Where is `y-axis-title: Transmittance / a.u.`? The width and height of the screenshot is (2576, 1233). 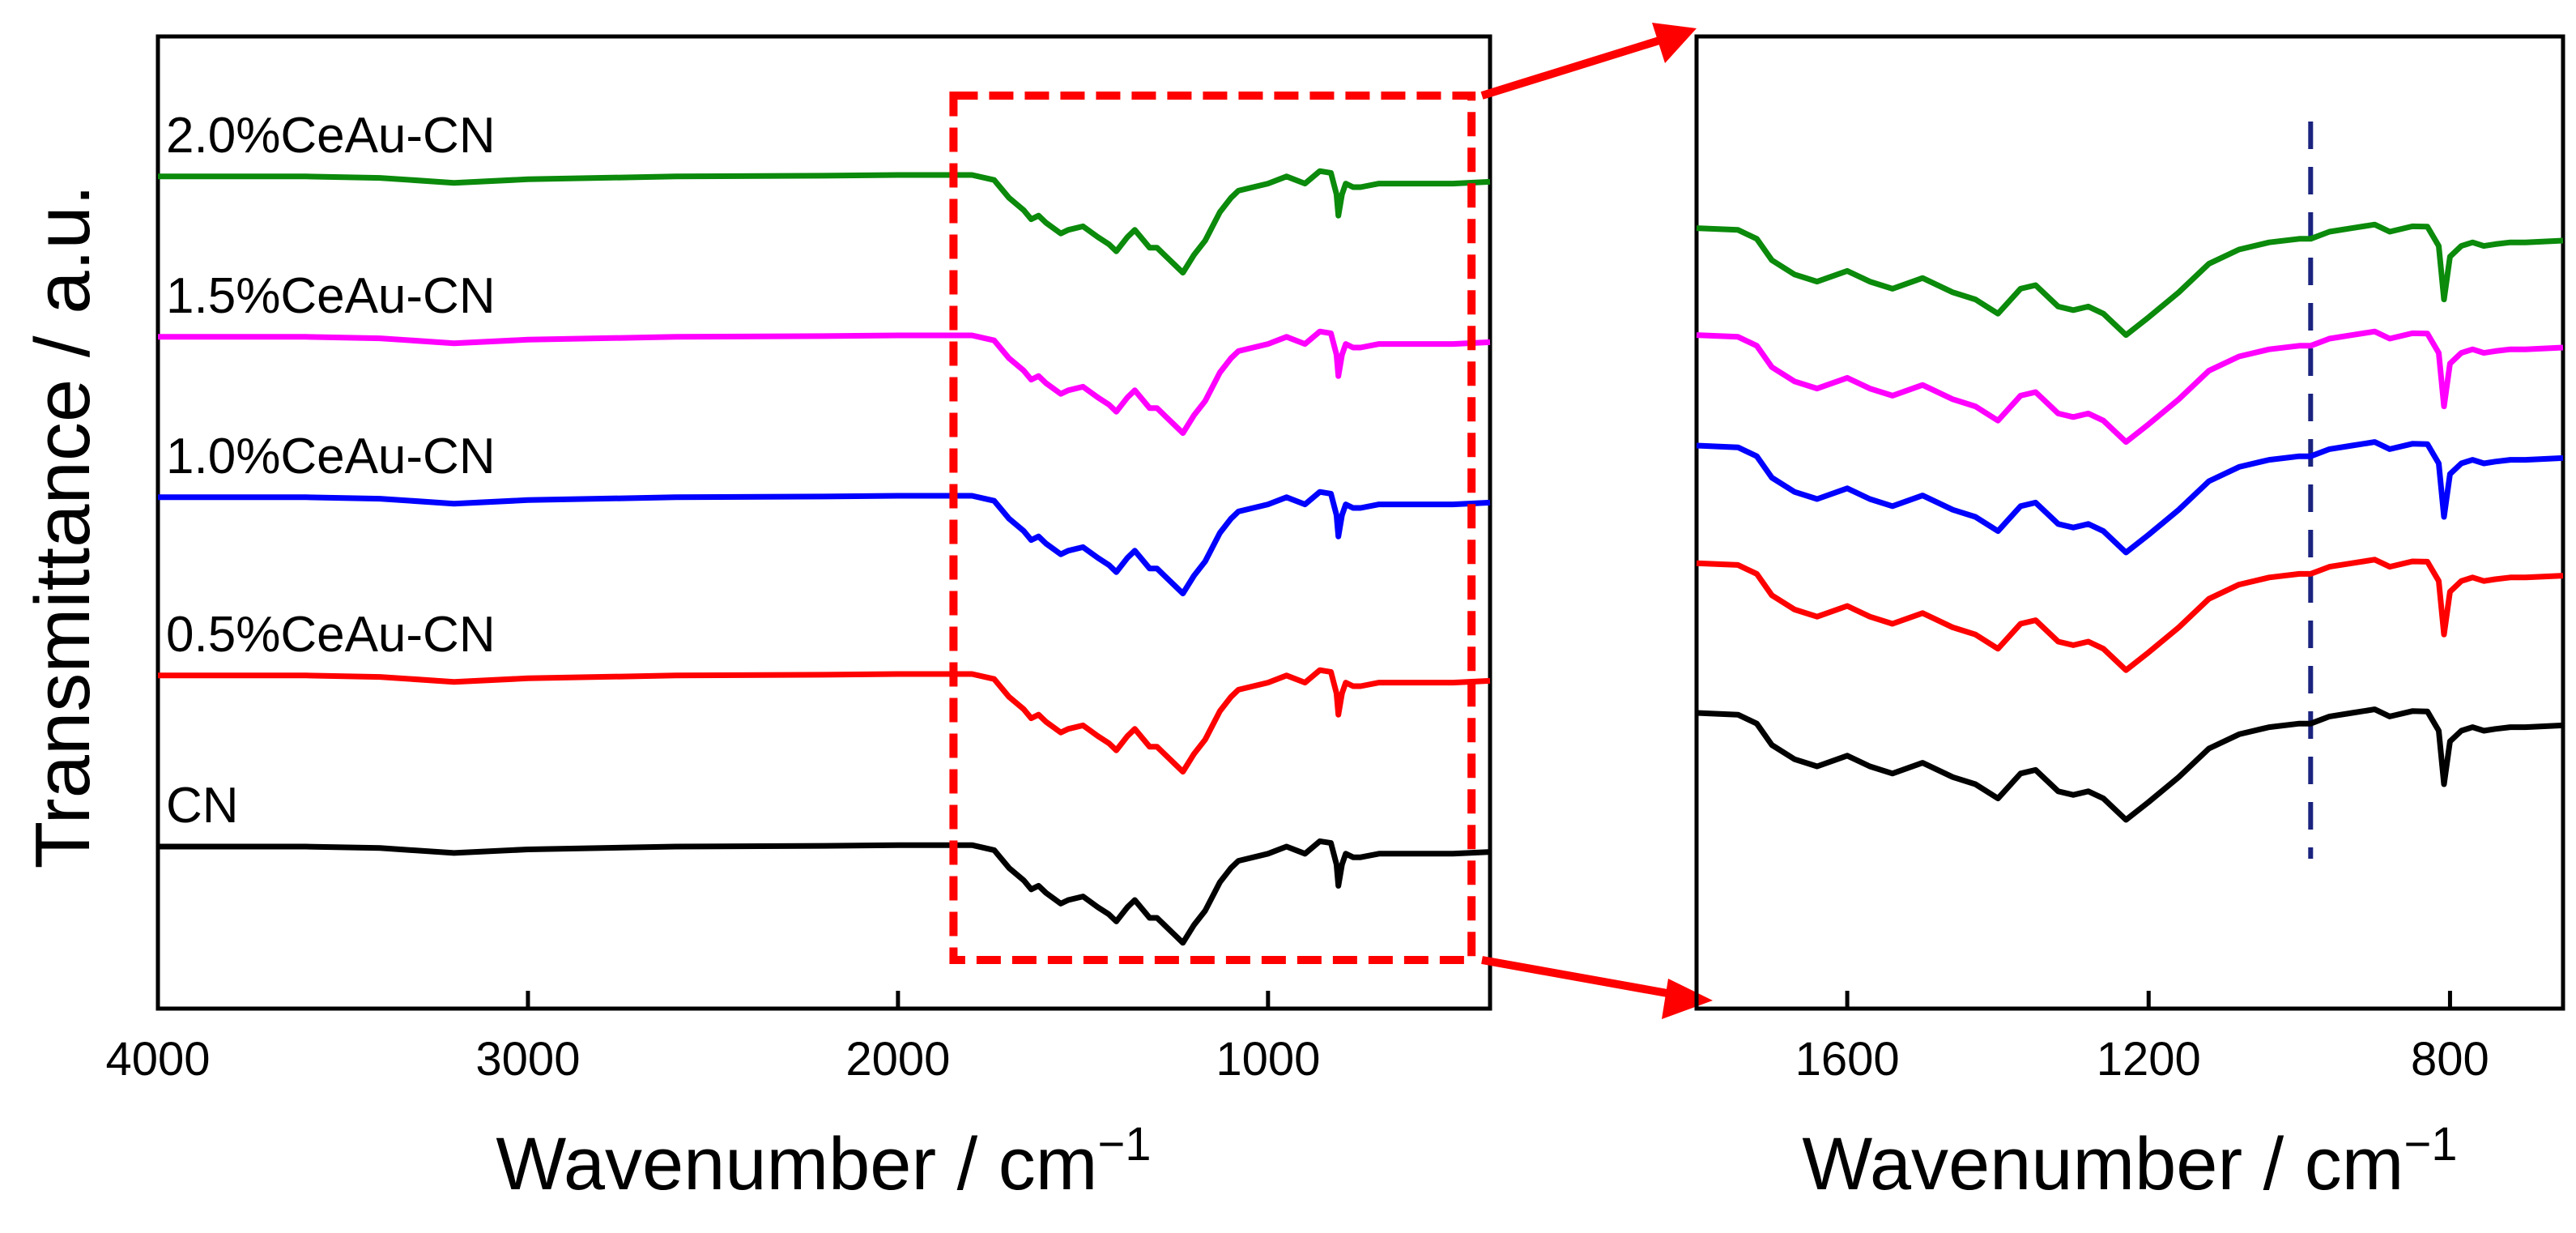
y-axis-title: Transmittance / a.u. is located at coordinates (62, 527).